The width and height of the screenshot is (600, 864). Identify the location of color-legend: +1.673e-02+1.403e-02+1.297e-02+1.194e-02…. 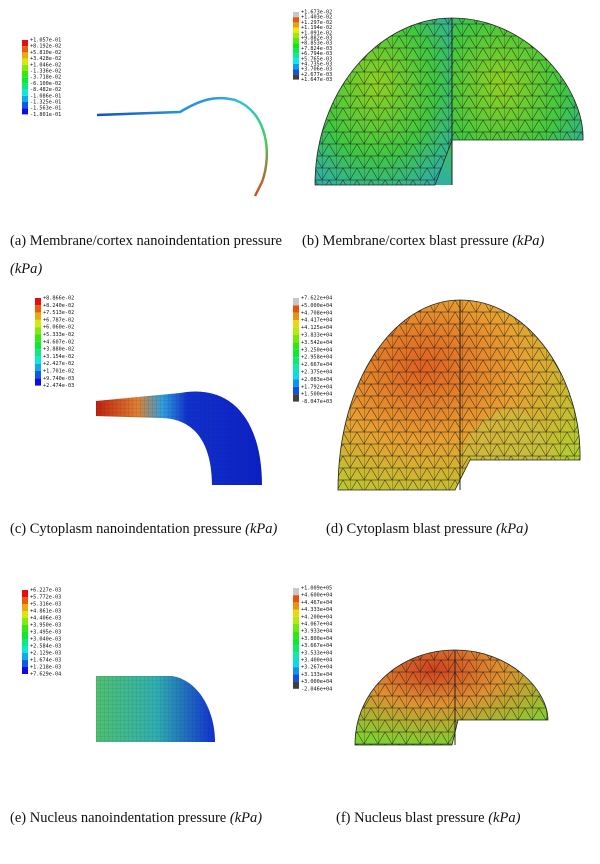
(312, 46).